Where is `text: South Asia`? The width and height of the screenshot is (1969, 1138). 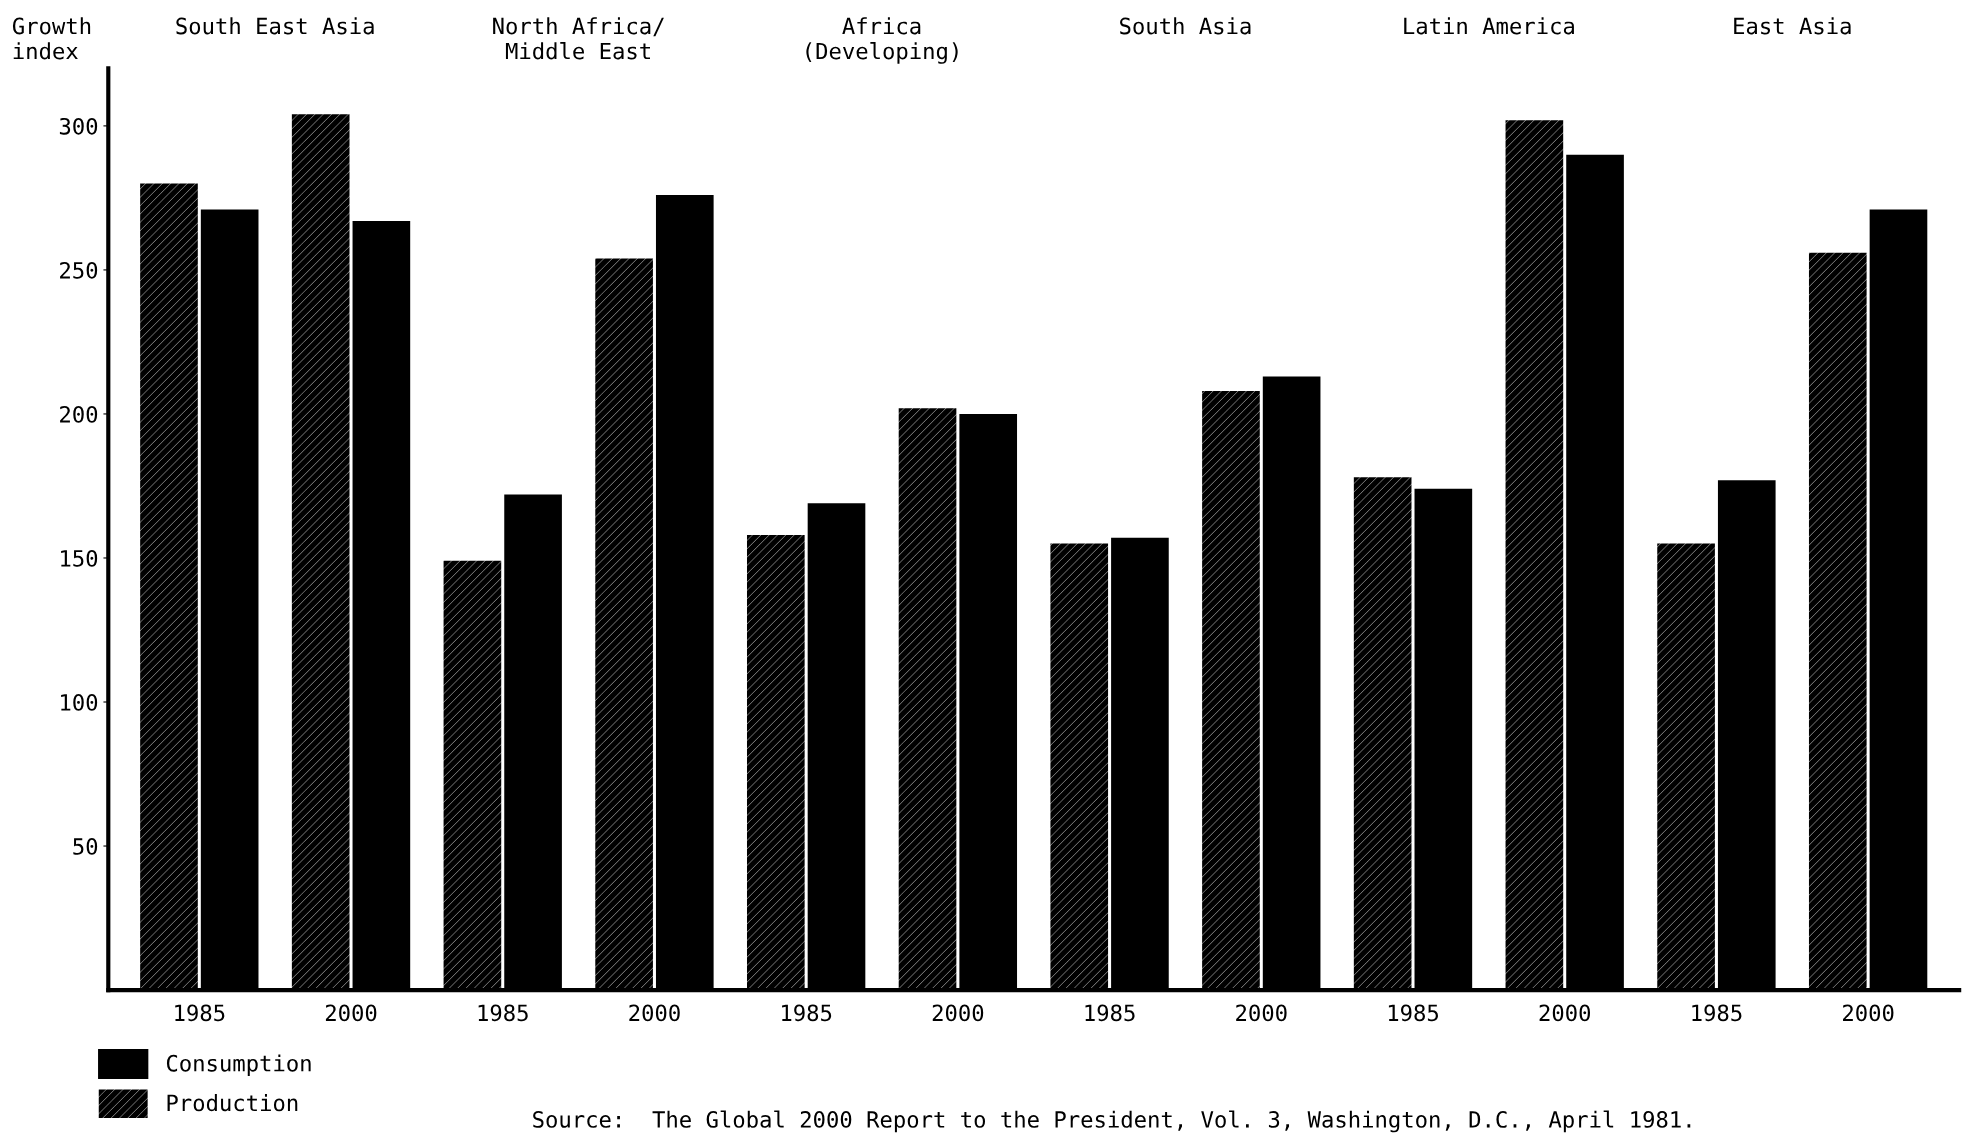 text: South Asia is located at coordinates (1185, 26).